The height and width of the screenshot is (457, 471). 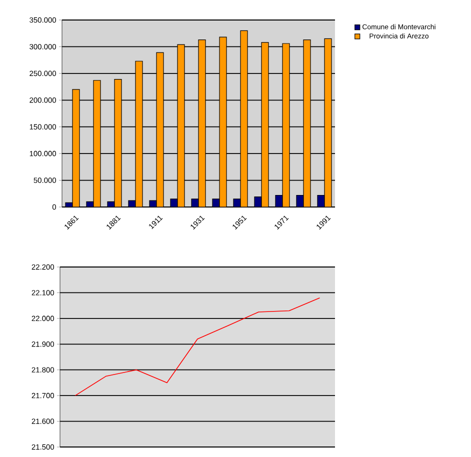 What do you see at coordinates (197, 346) in the screenshot?
I see `line-series` at bounding box center [197, 346].